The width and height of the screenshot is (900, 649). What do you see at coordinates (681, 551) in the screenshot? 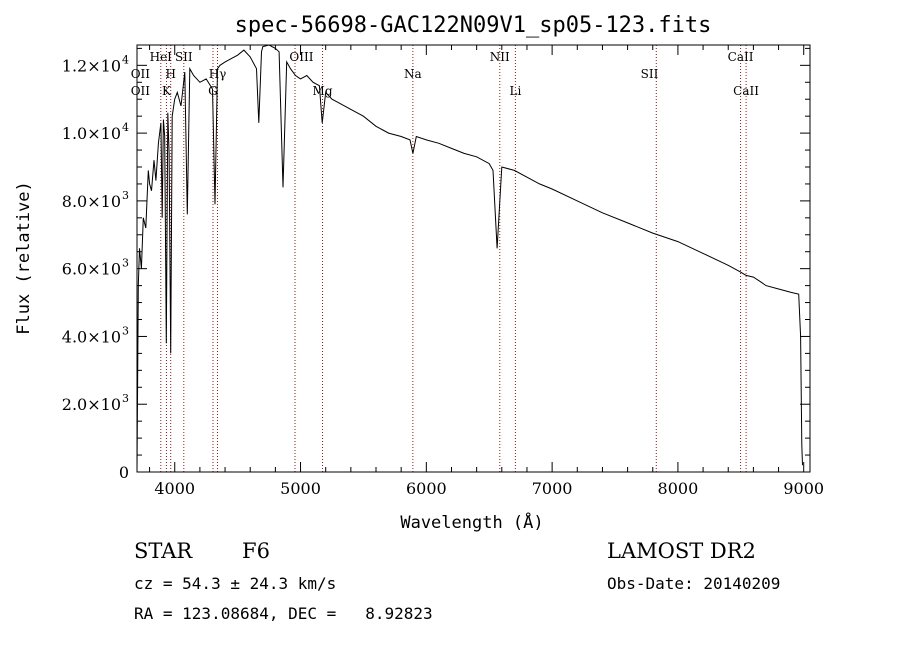
I see `survey-name: LAMOST DR2` at bounding box center [681, 551].